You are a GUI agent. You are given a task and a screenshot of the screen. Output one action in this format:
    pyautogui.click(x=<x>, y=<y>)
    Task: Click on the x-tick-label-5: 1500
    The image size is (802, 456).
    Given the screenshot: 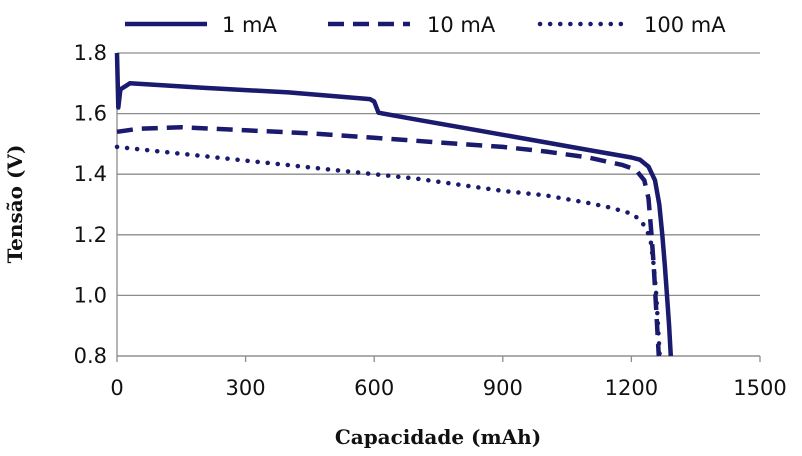 What is the action you would take?
    pyautogui.click(x=759, y=388)
    